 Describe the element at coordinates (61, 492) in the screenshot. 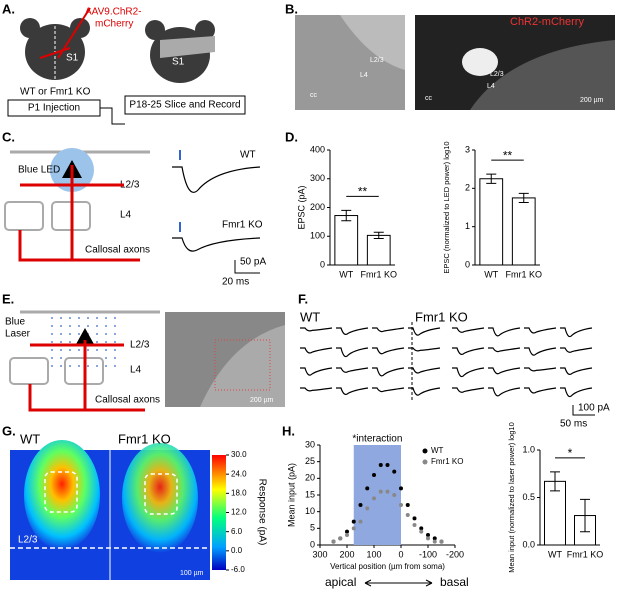

I see `roi` at that location.